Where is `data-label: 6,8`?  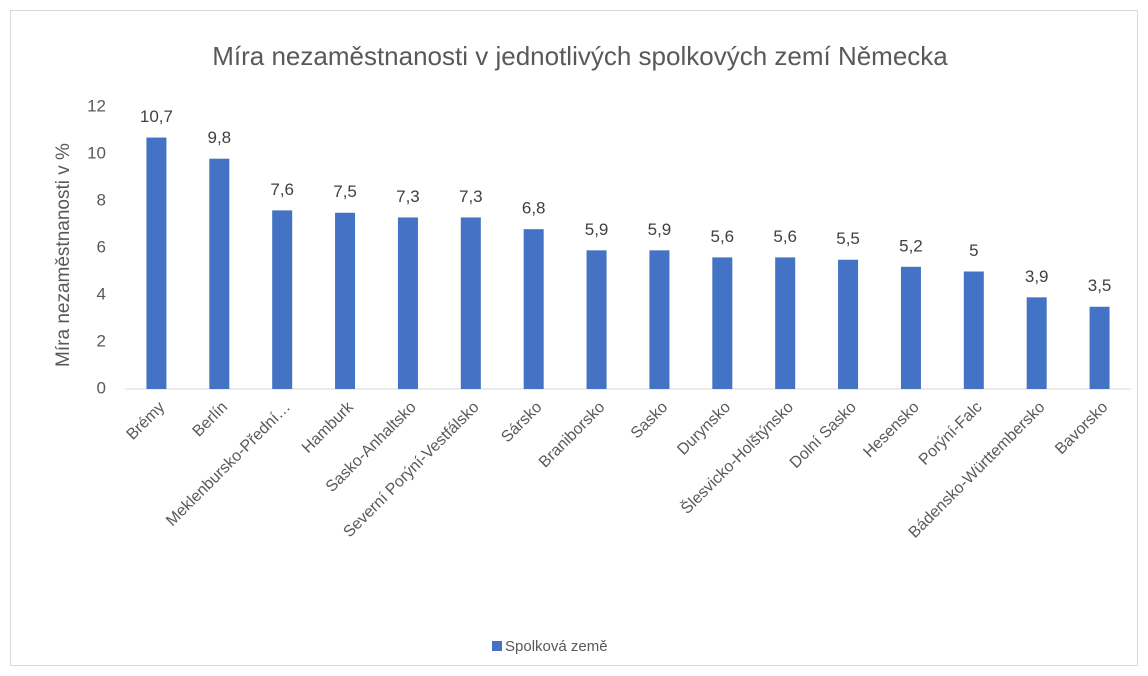
data-label: 6,8 is located at coordinates (534, 208).